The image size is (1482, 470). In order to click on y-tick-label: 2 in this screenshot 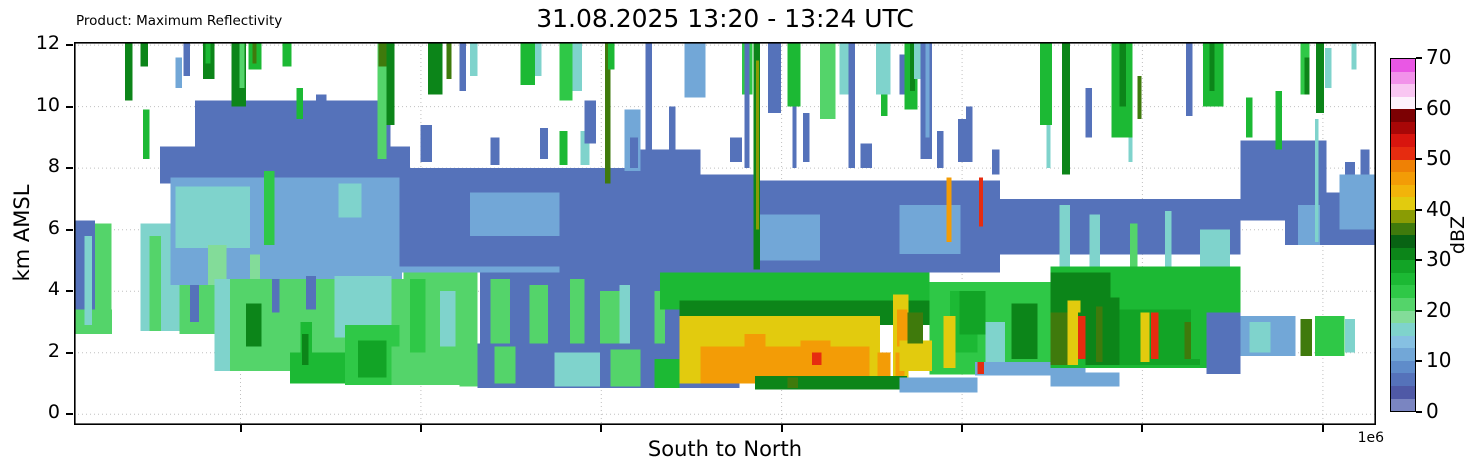, I will do `click(53, 350)`.